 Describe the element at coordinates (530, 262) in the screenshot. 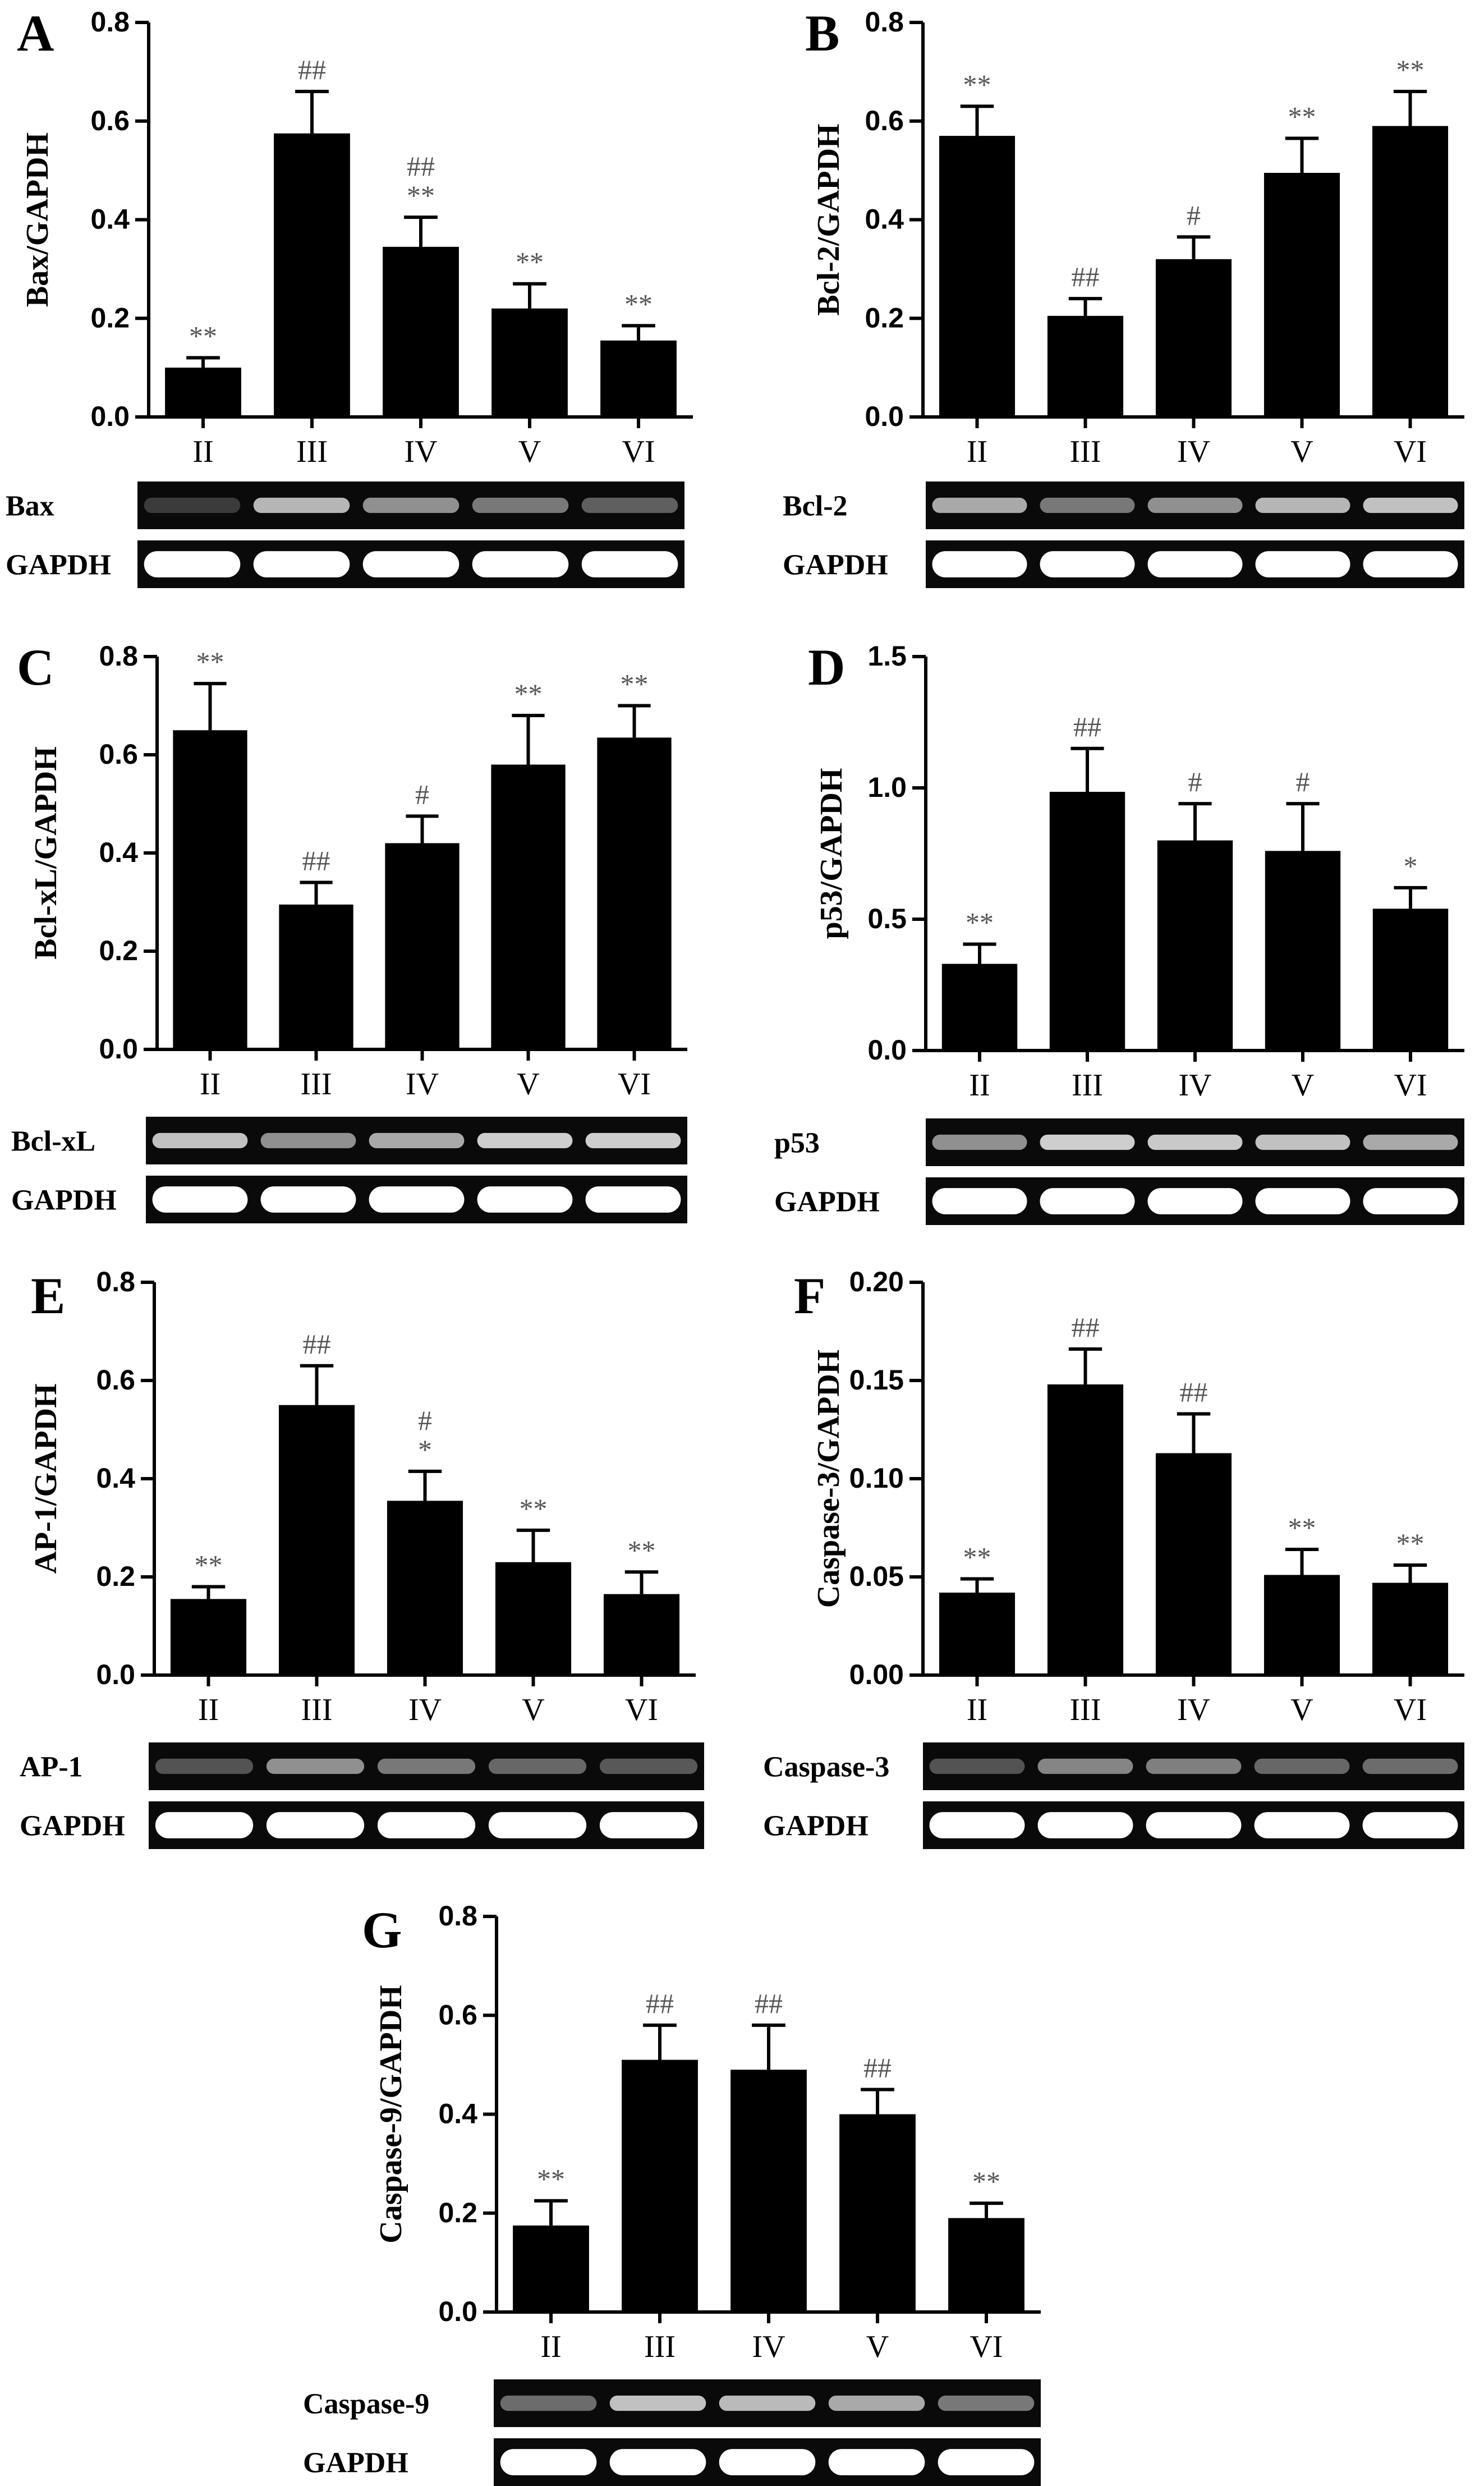

I see `significance-mark-a-v: **` at that location.